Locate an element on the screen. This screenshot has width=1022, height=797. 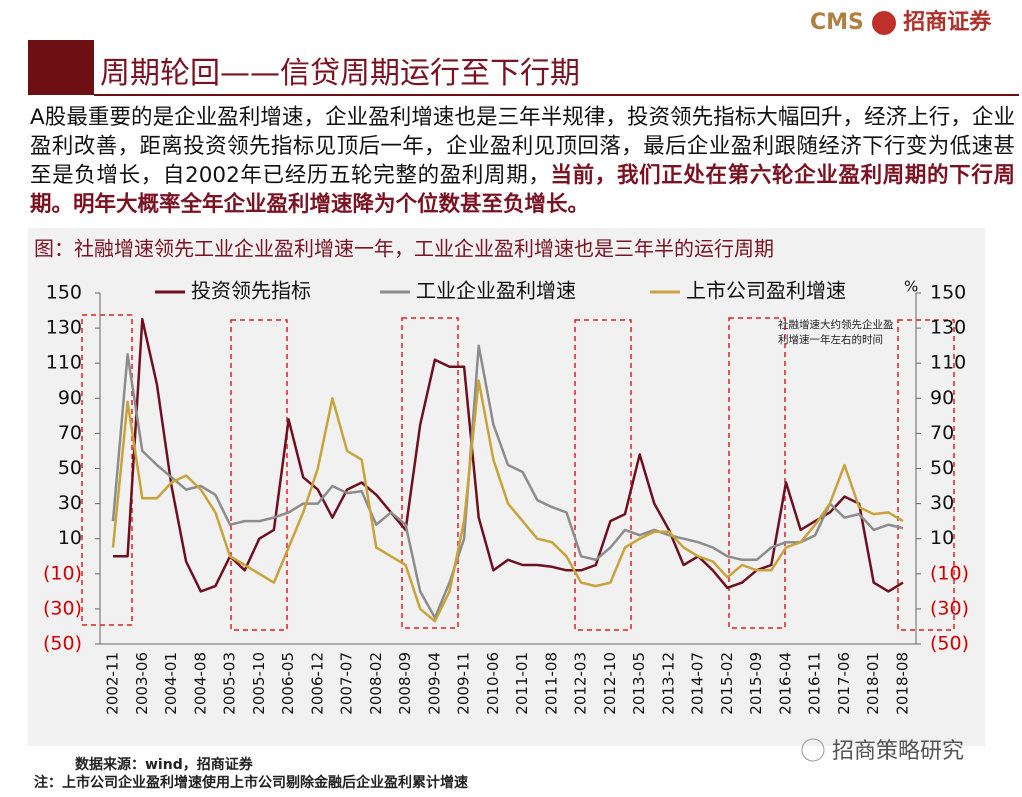
logo: CMS 招商证券 is located at coordinates (900, 20).